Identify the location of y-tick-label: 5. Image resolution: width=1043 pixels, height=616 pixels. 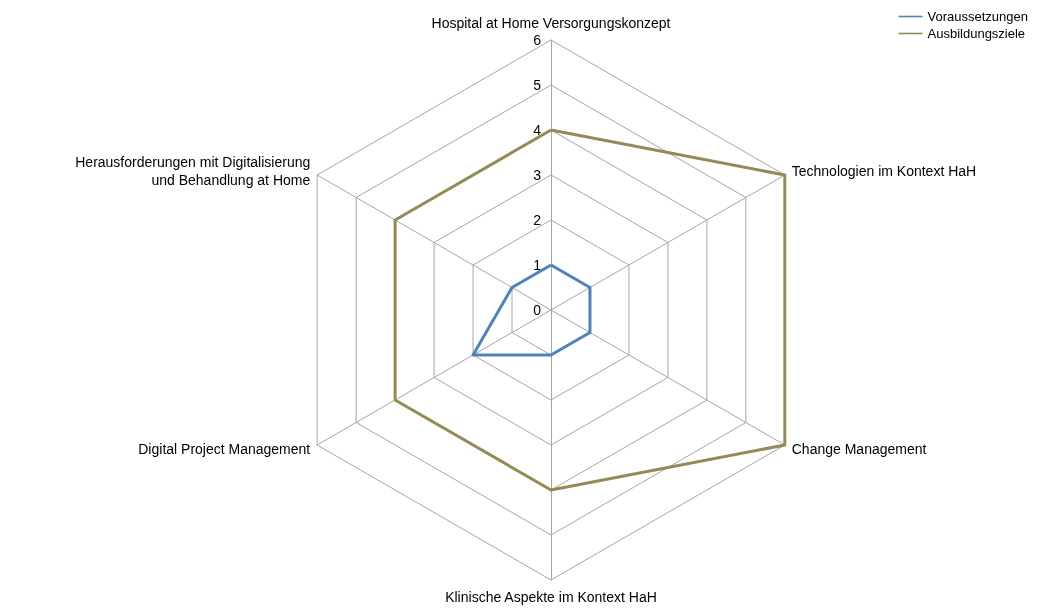
(537, 85).